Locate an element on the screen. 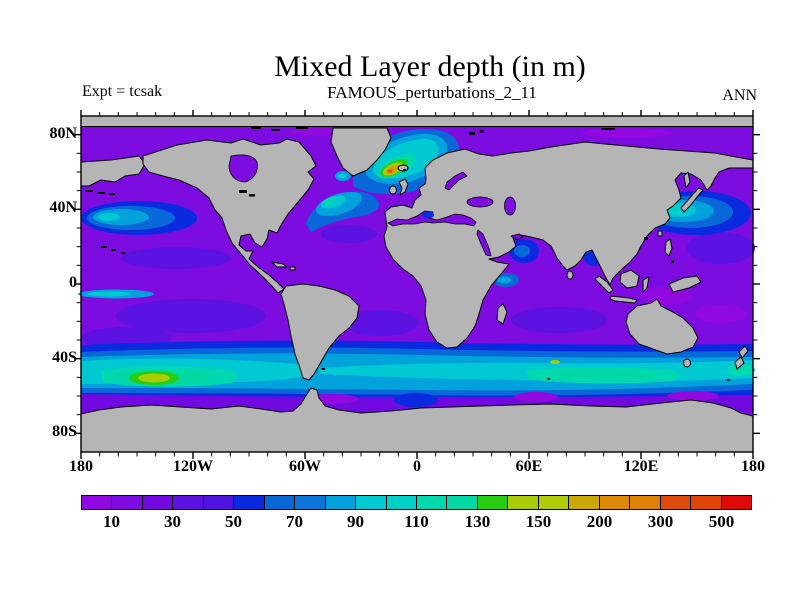 The width and height of the screenshot is (800, 600). hispaniola is located at coordinates (292, 268).